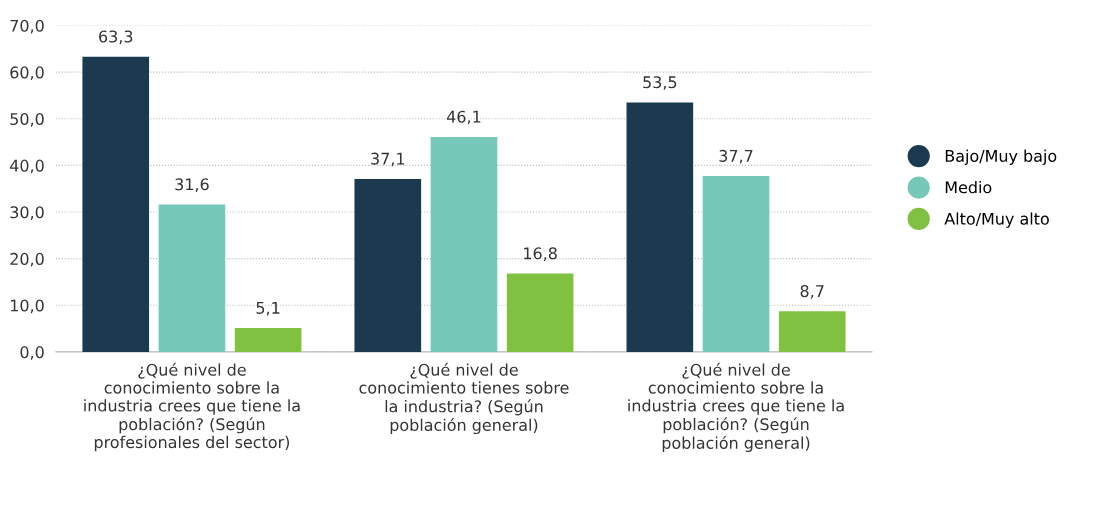  I want to click on x-tick-label: ¿Qué nivel de conocimiento sobre la industria crees que tiene la población? (Según profesionales del sector), so click(192, 407).